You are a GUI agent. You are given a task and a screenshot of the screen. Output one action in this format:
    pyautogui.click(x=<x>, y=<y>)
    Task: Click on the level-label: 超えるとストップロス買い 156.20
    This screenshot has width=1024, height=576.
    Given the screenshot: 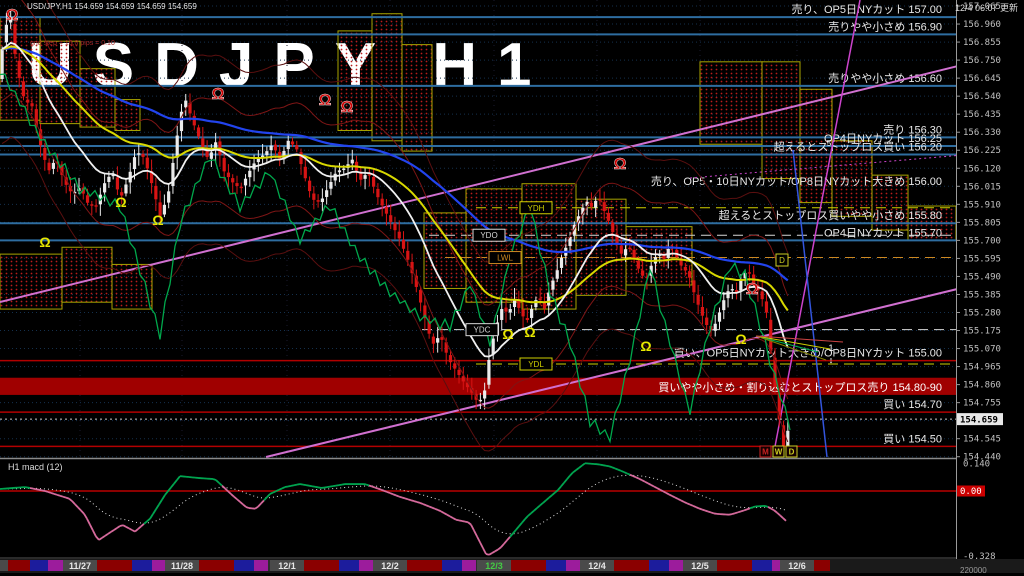 What is the action you would take?
    pyautogui.click(x=858, y=147)
    